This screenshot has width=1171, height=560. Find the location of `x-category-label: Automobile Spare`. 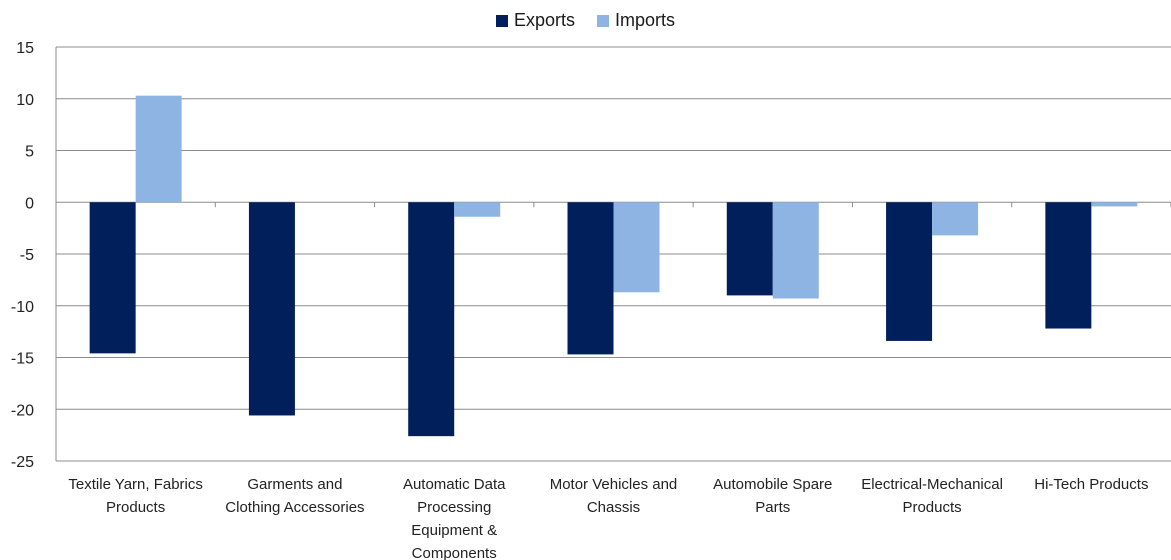

x-category-label: Automobile Spare is located at coordinates (772, 484).